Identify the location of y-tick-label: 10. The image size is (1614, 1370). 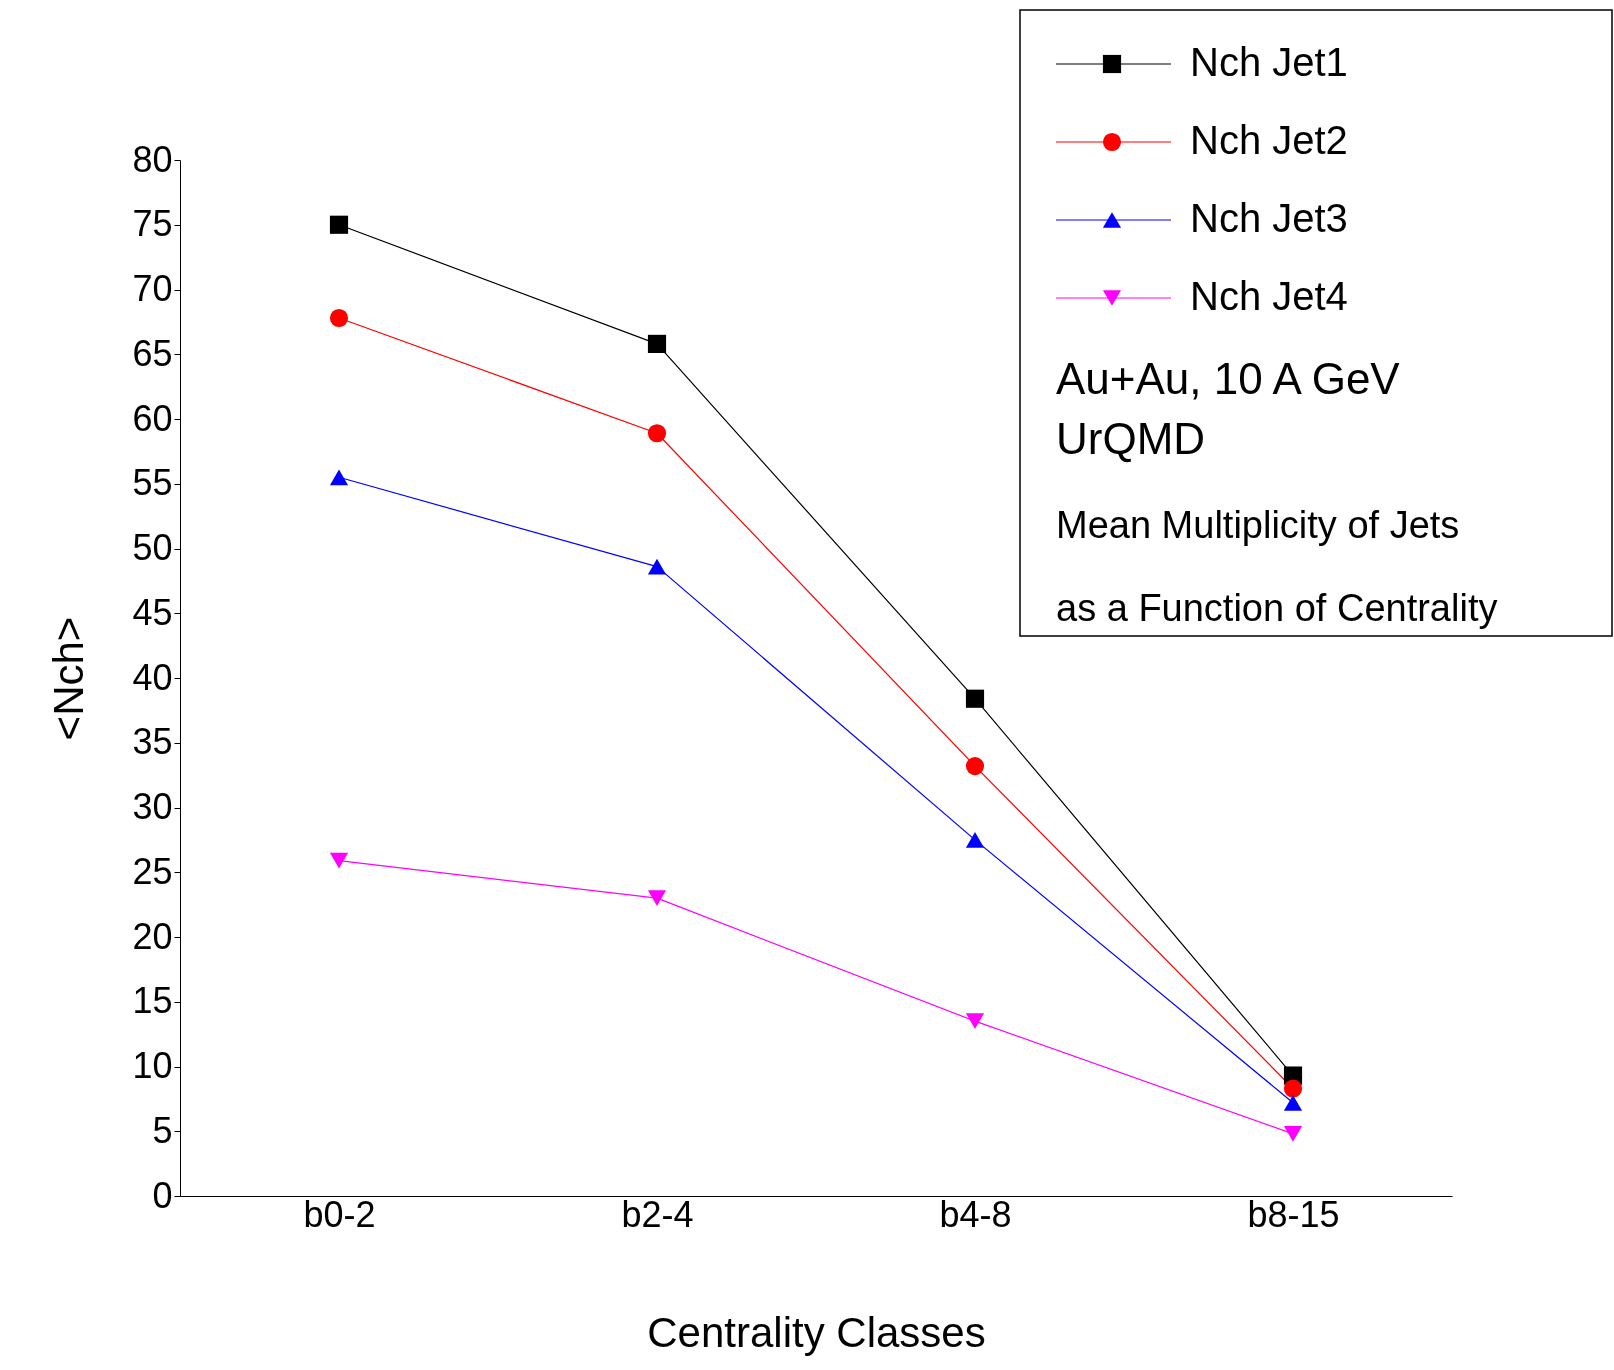
(152, 1065).